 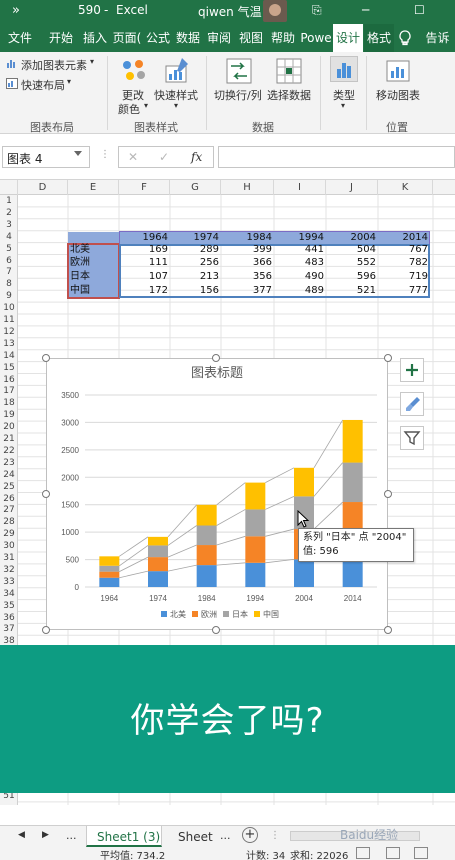 I want to click on bar-中国-1964, so click(x=109, y=561).